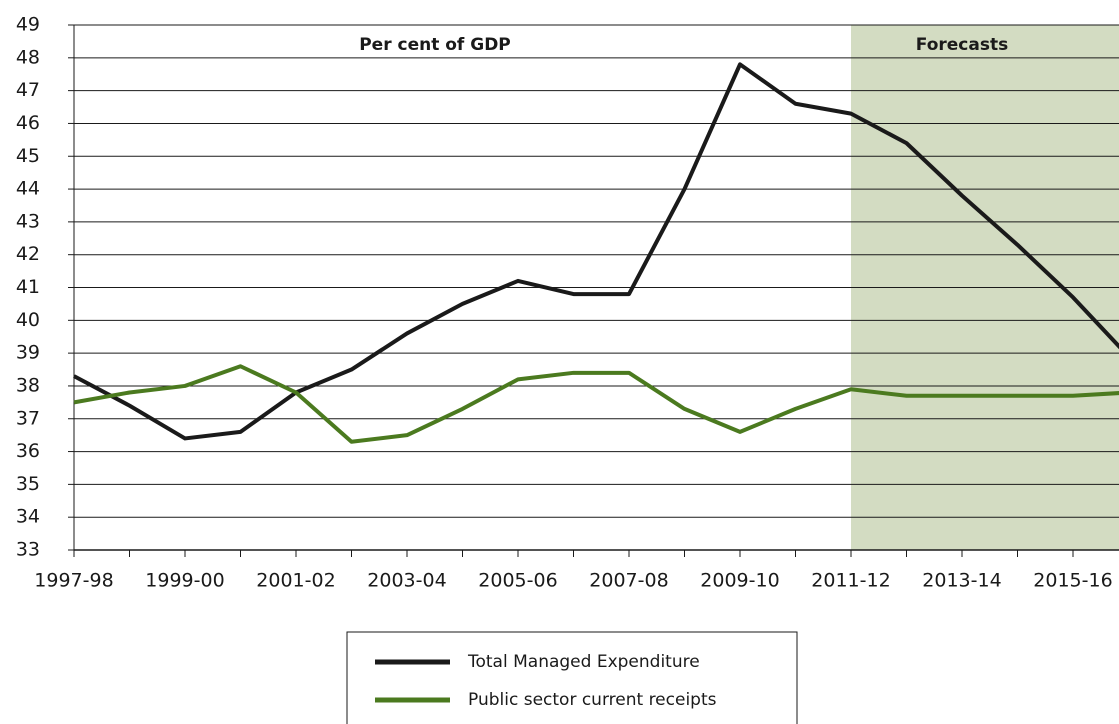 The image size is (1119, 724). What do you see at coordinates (28, 517) in the screenshot?
I see `y-tick-label: 34` at bounding box center [28, 517].